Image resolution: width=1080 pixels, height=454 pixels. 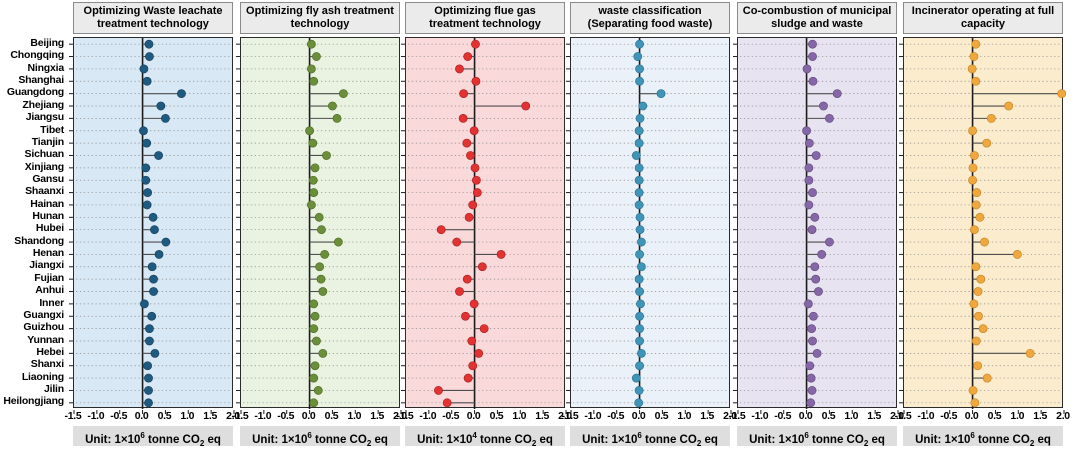 What do you see at coordinates (153, 437) in the screenshot?
I see `unit-label: Unit: 1×106 tonne CO2 eq` at bounding box center [153, 437].